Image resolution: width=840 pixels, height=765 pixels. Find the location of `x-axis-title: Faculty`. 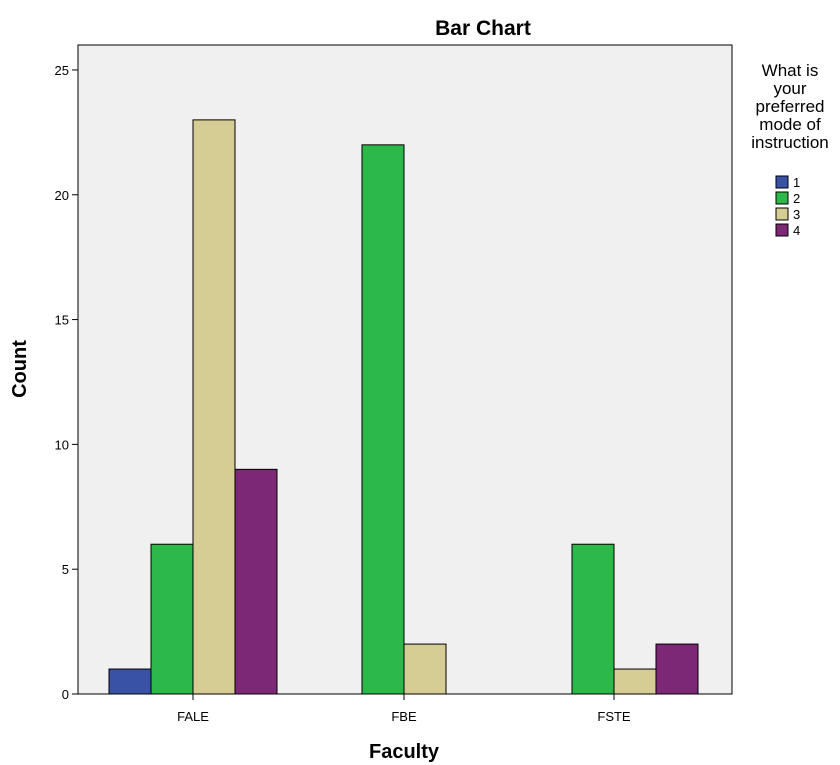

x-axis-title: Faculty is located at coordinates (404, 752).